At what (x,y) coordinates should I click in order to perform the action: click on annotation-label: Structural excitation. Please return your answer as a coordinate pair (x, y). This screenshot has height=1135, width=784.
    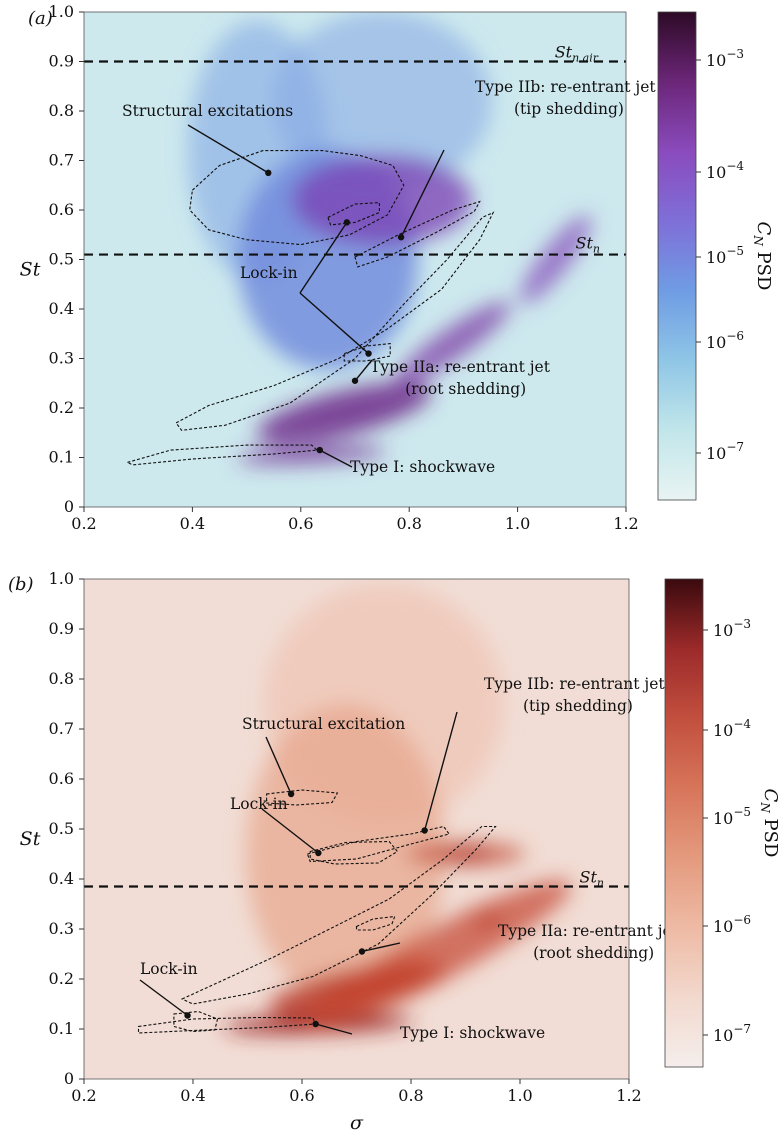
    Looking at the image, I should click on (323, 724).